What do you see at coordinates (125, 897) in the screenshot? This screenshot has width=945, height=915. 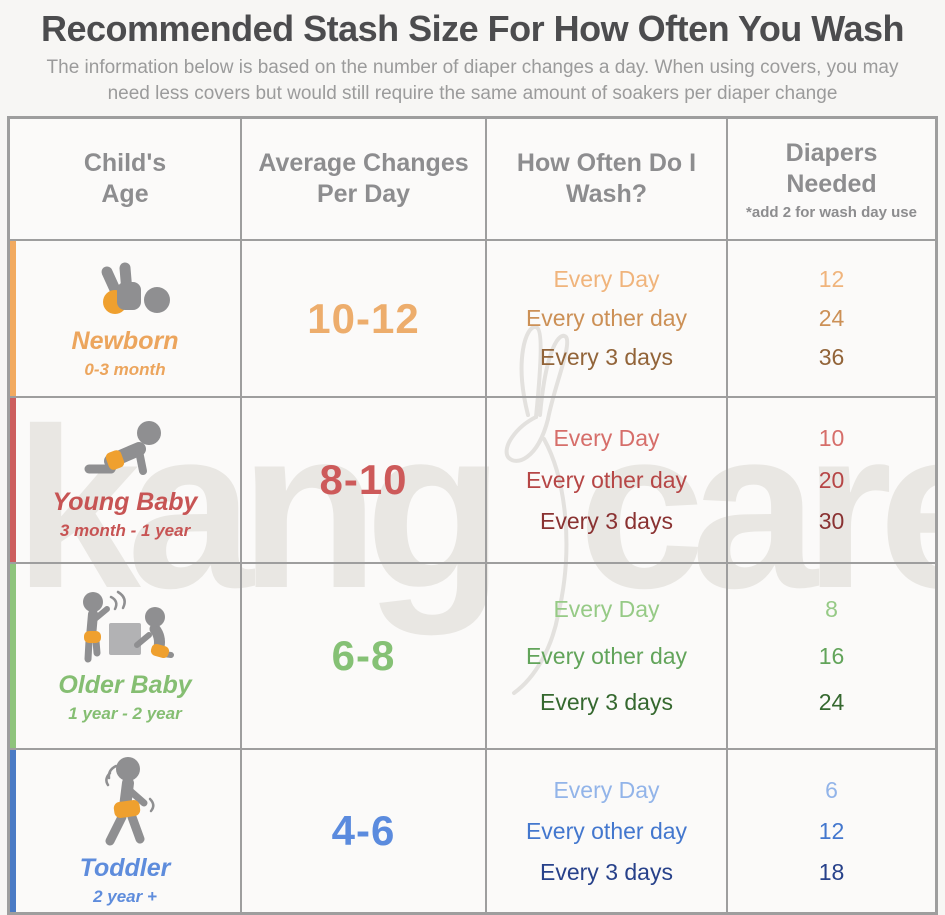 I see `age-group-range: 2 year +` at bounding box center [125, 897].